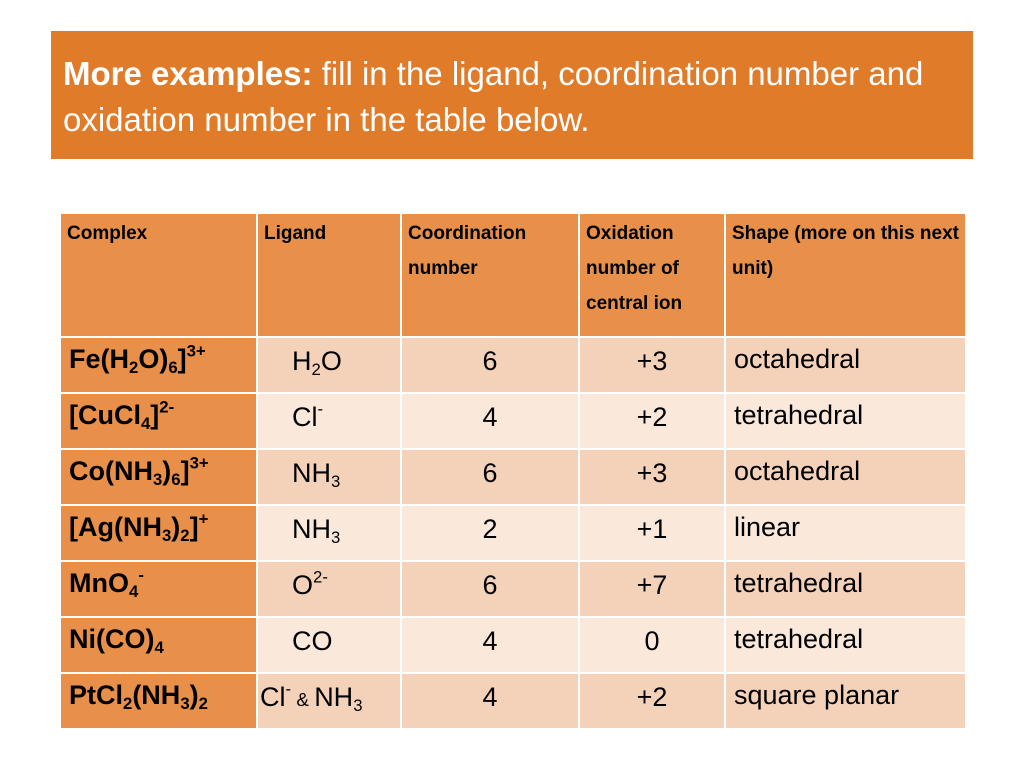 This screenshot has width=1024, height=768. I want to click on cell-oxidation-number: 0, so click(652, 645).